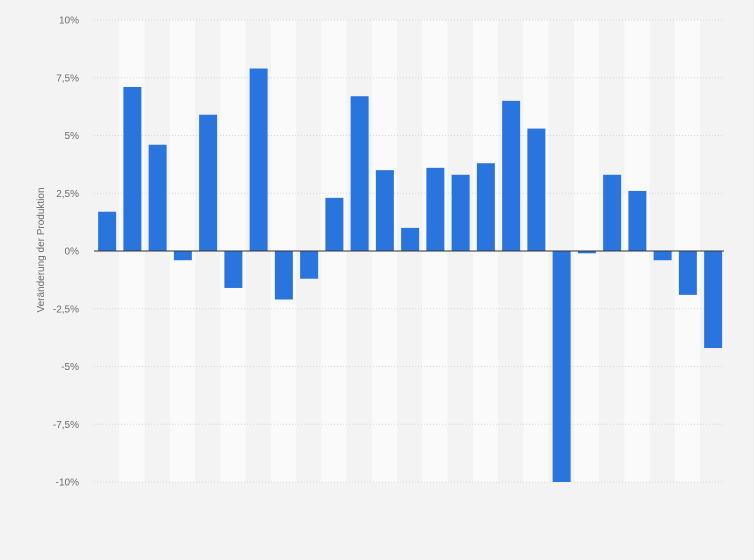  I want to click on y-axis-title: Veränderung der Produktion, so click(41, 249).